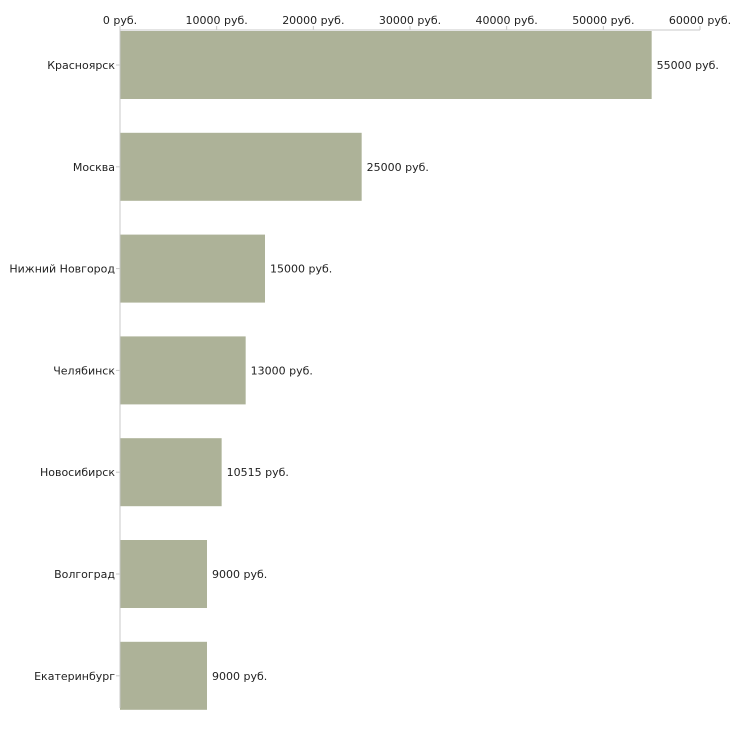 The image size is (730, 730). Describe the element at coordinates (313, 20) in the screenshot. I see `x-tick-label: 20000 руб.` at that location.